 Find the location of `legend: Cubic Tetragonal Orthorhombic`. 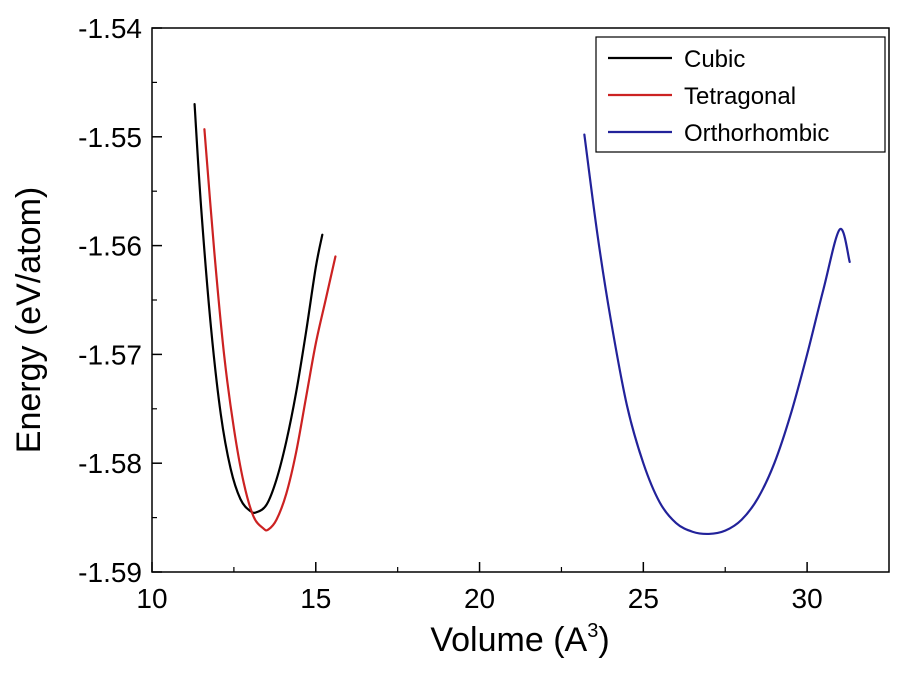

legend: Cubic Tetragonal Orthorhombic is located at coordinates (740, 94).